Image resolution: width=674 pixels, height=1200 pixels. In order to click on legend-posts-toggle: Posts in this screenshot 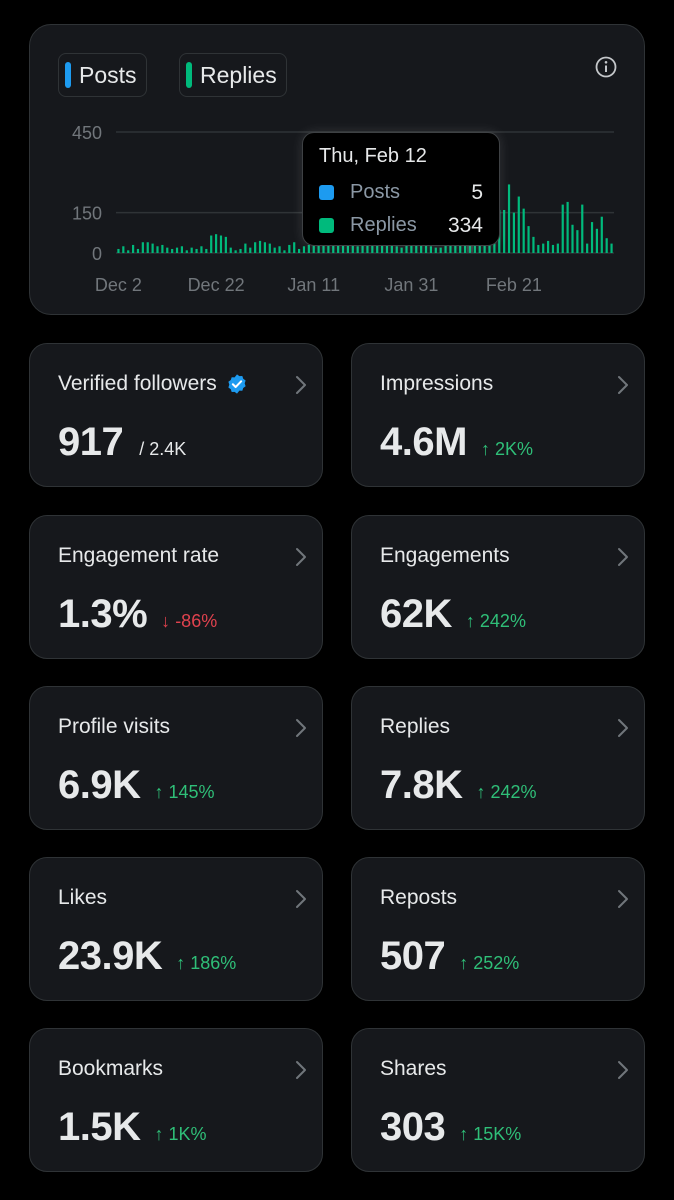, I will do `click(102, 75)`.